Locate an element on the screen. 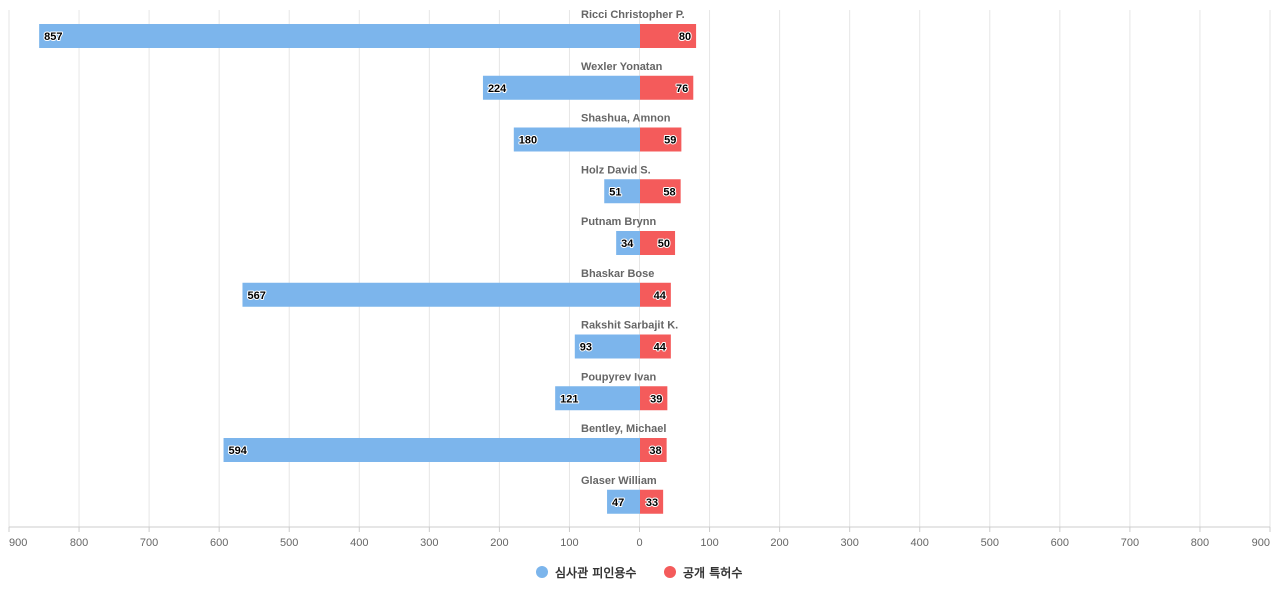 This screenshot has width=1280, height=600. data-label-citations: 224 is located at coordinates (497, 89).